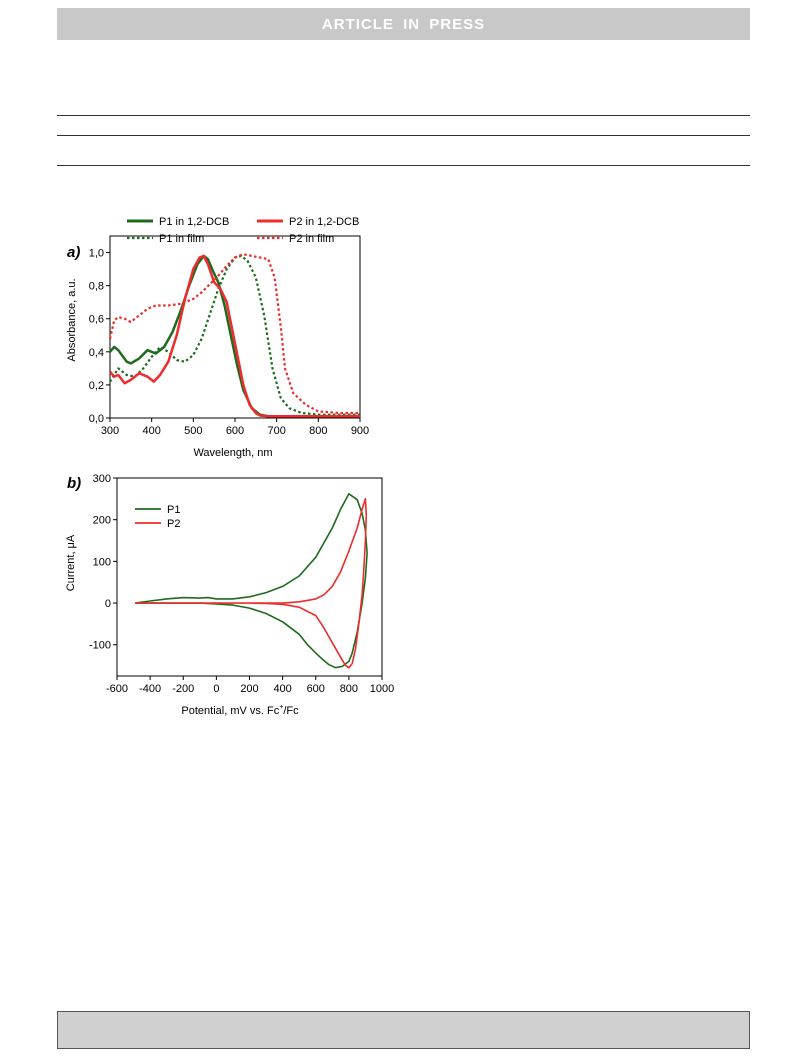  What do you see at coordinates (349, 689) in the screenshot?
I see `voltammetry-x-tick-label: 800` at bounding box center [349, 689].